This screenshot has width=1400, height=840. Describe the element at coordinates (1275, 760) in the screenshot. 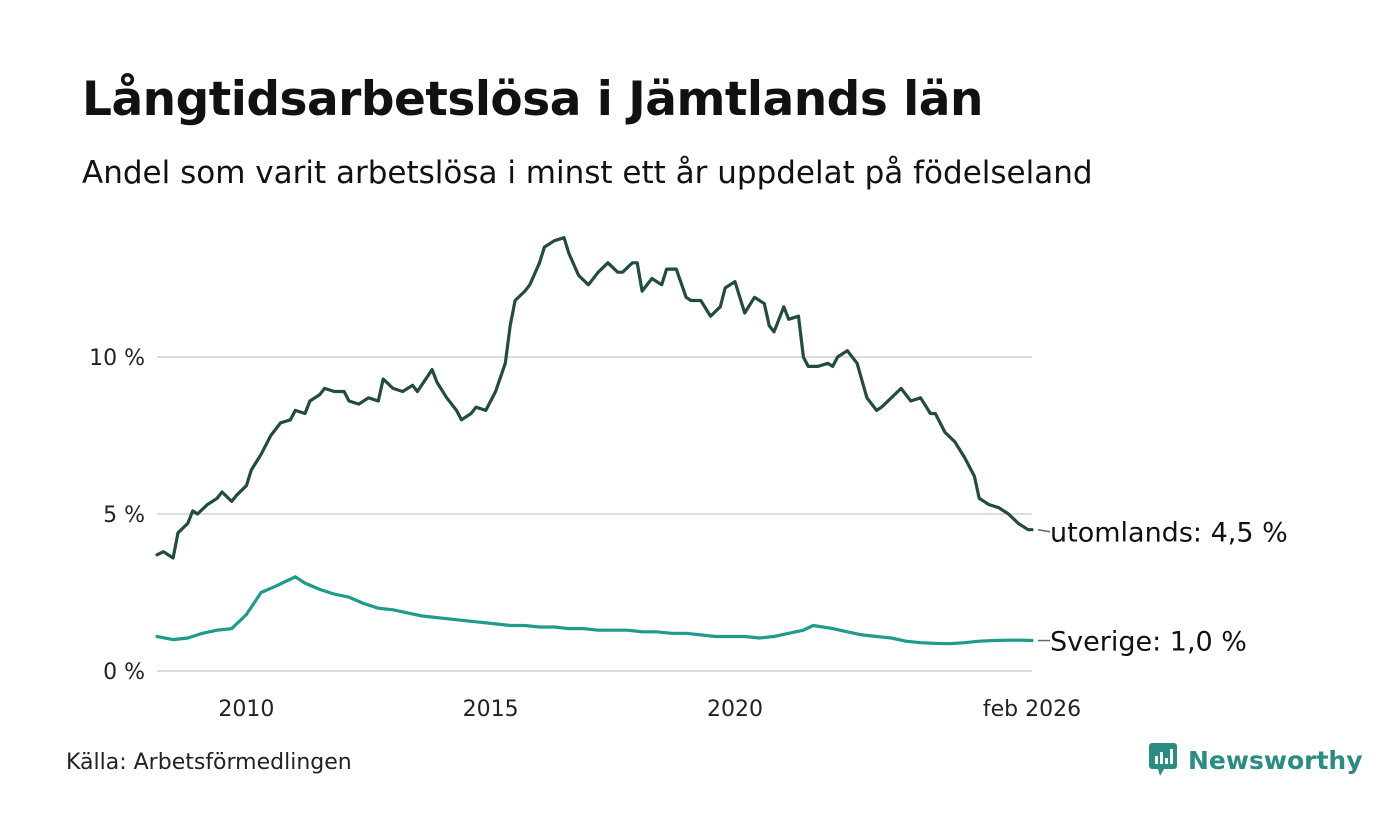

I see `brand-name: Newsworthy` at that location.